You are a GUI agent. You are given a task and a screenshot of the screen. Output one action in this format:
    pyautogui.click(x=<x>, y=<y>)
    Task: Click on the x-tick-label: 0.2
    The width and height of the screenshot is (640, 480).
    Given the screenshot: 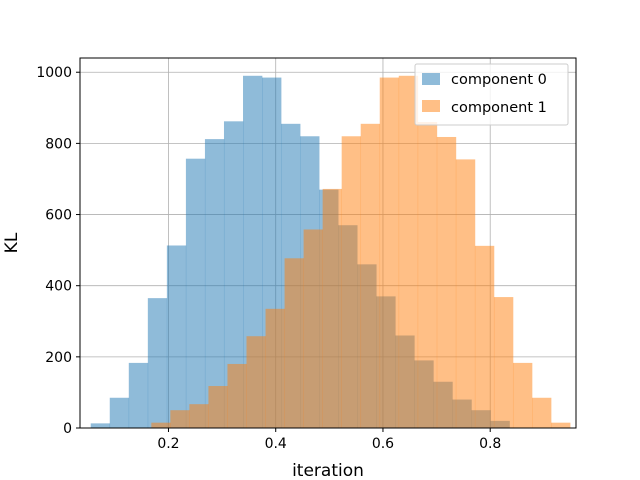 What is the action you would take?
    pyautogui.click(x=168, y=444)
    